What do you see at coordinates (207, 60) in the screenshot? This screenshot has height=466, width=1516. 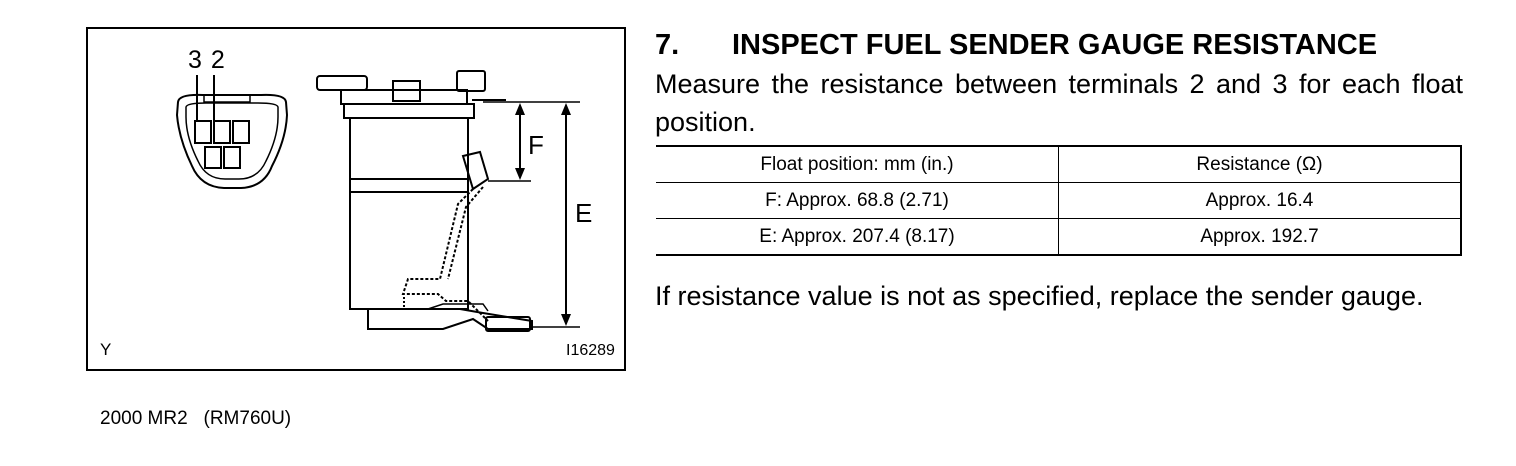 I see `terminal-labels: 3 2` at bounding box center [207, 60].